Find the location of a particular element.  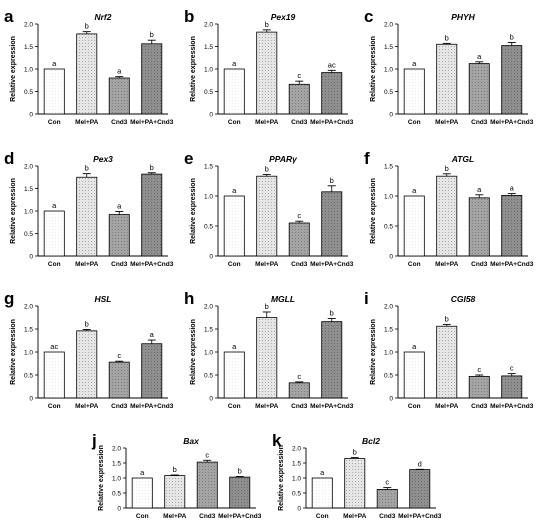

panel-title: CGI58 is located at coordinates (463, 299).